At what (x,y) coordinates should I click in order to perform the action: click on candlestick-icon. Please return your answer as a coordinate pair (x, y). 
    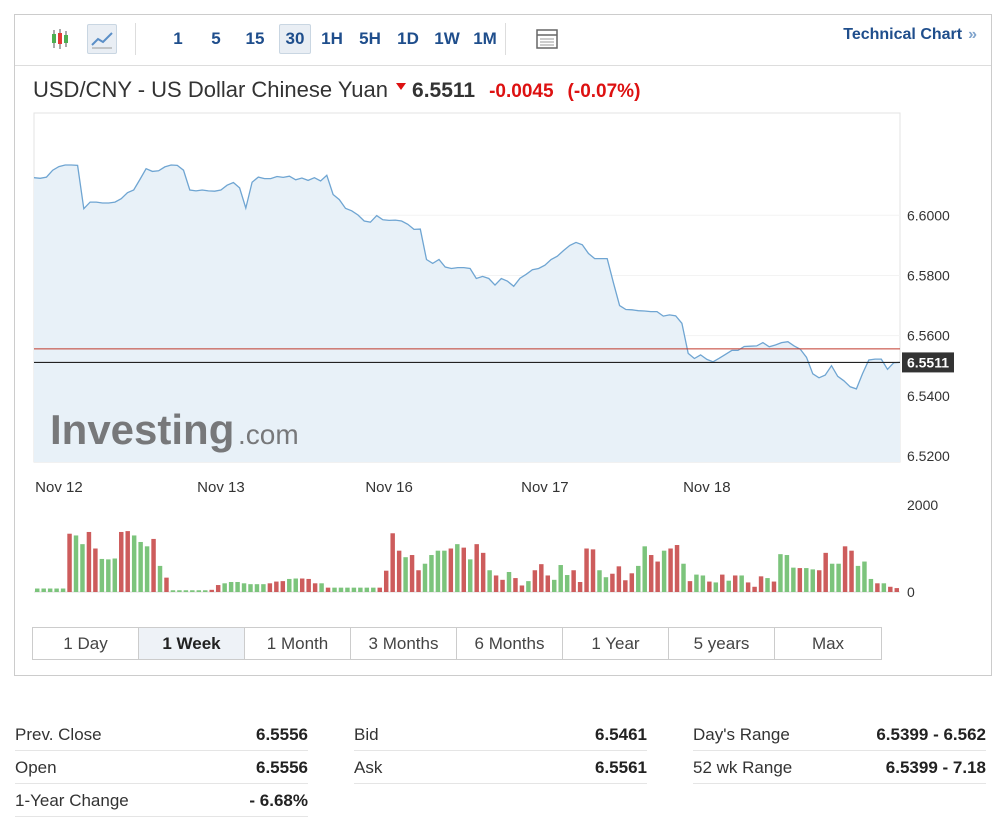
    Looking at the image, I should click on (60, 39).